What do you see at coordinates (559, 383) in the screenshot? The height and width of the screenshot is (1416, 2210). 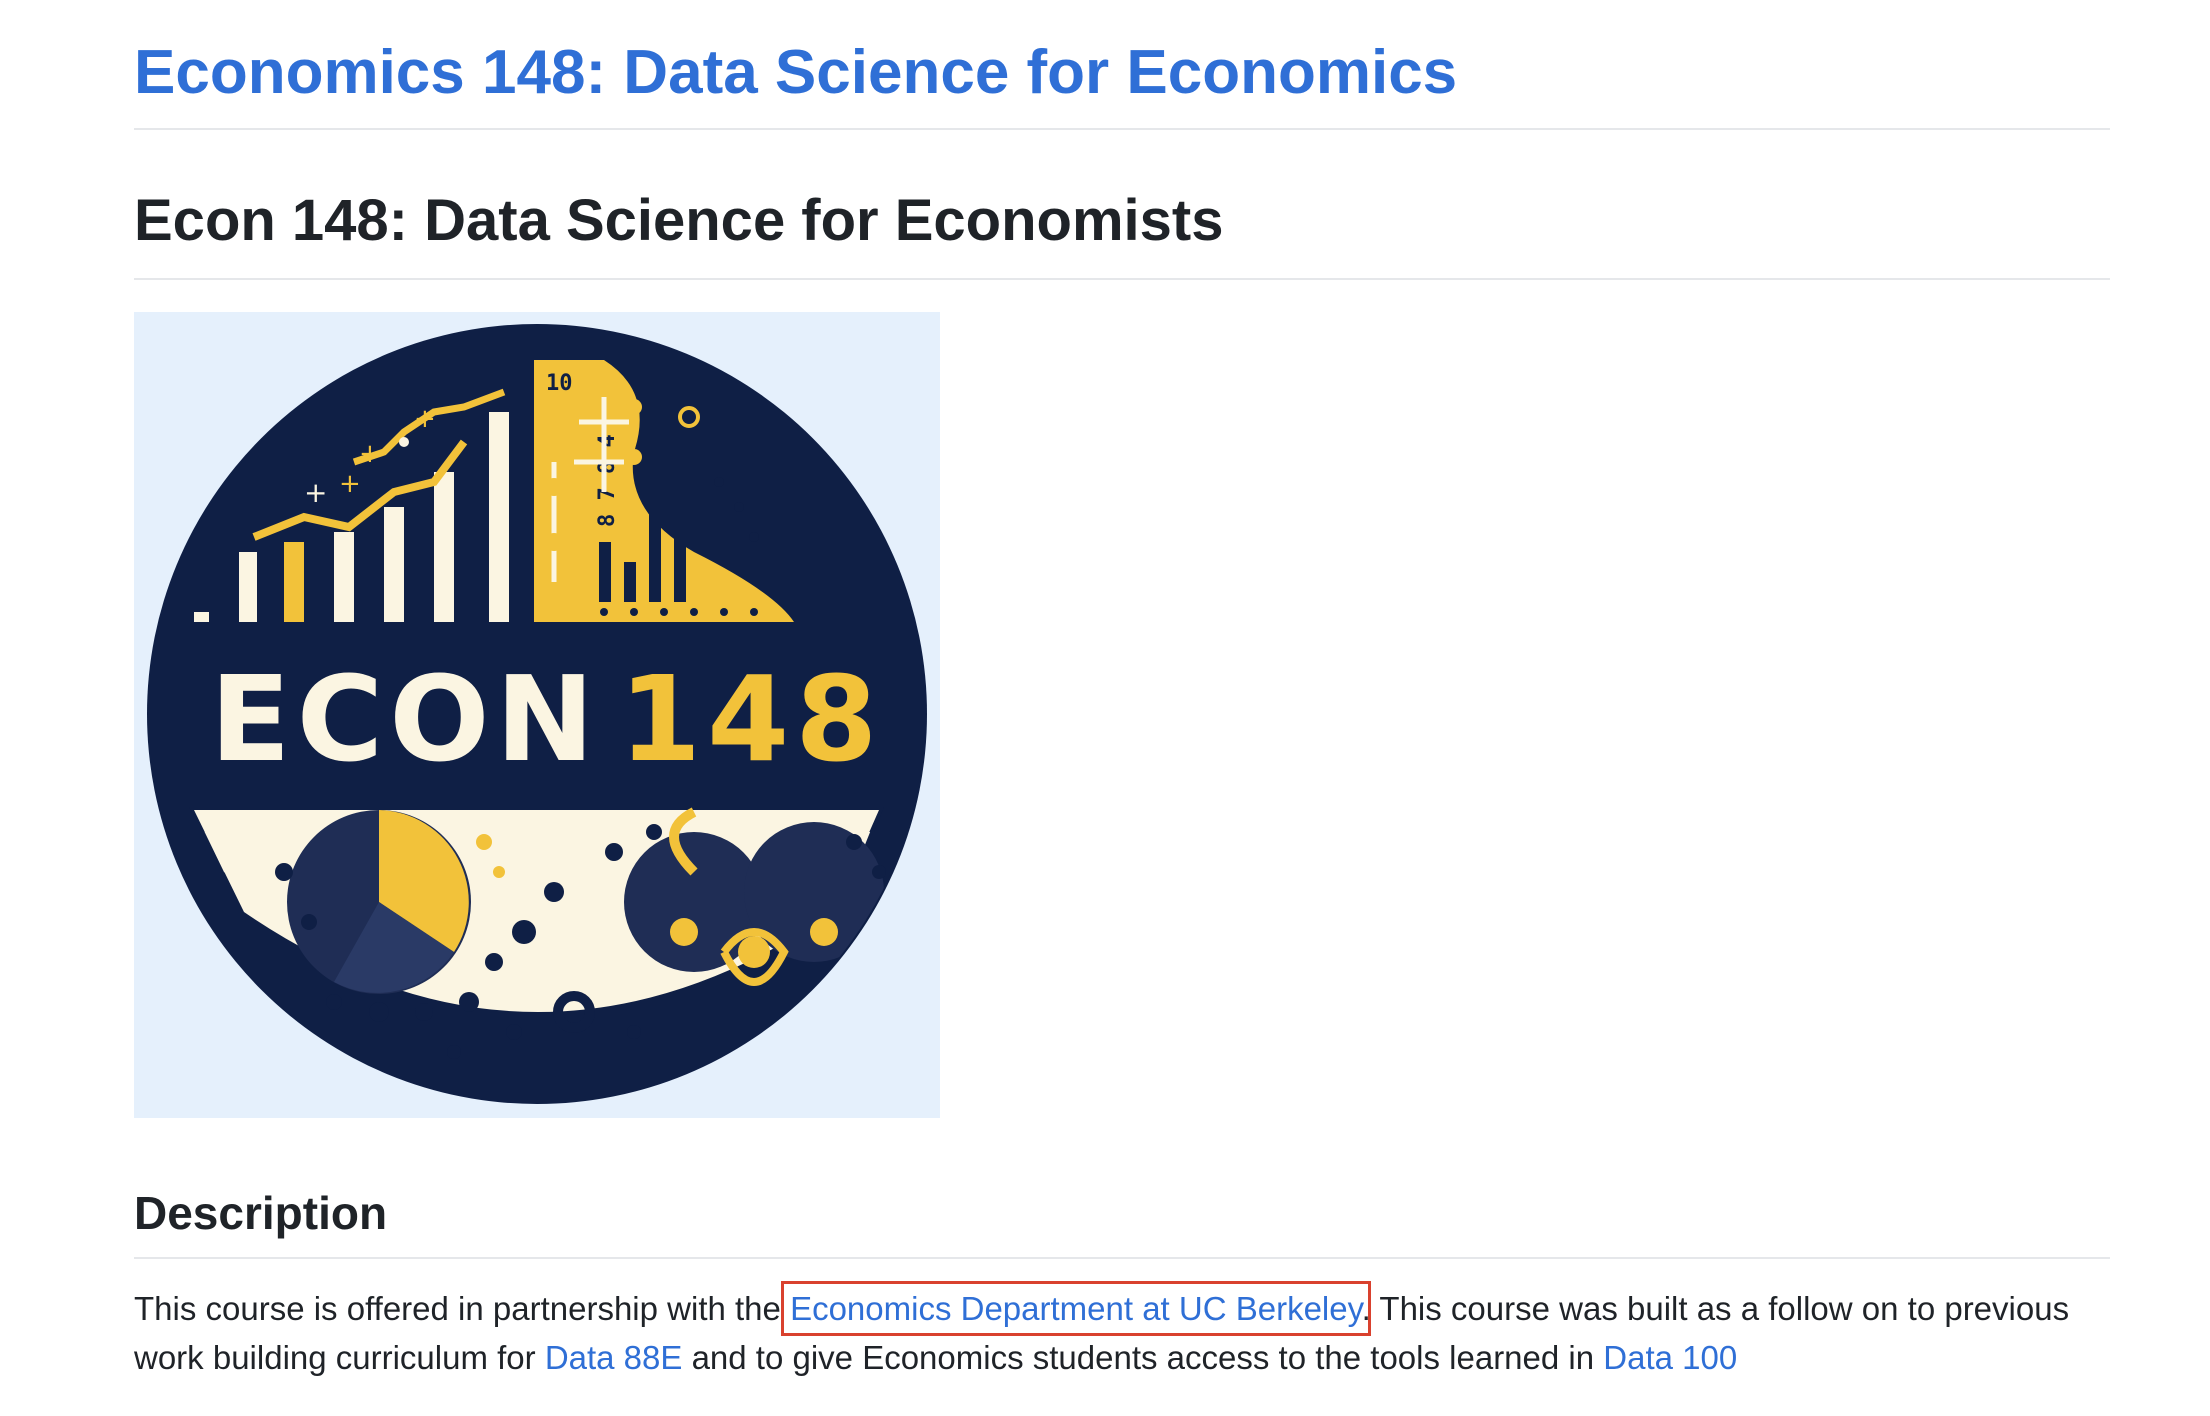 I see `ruler-label: 10` at bounding box center [559, 383].